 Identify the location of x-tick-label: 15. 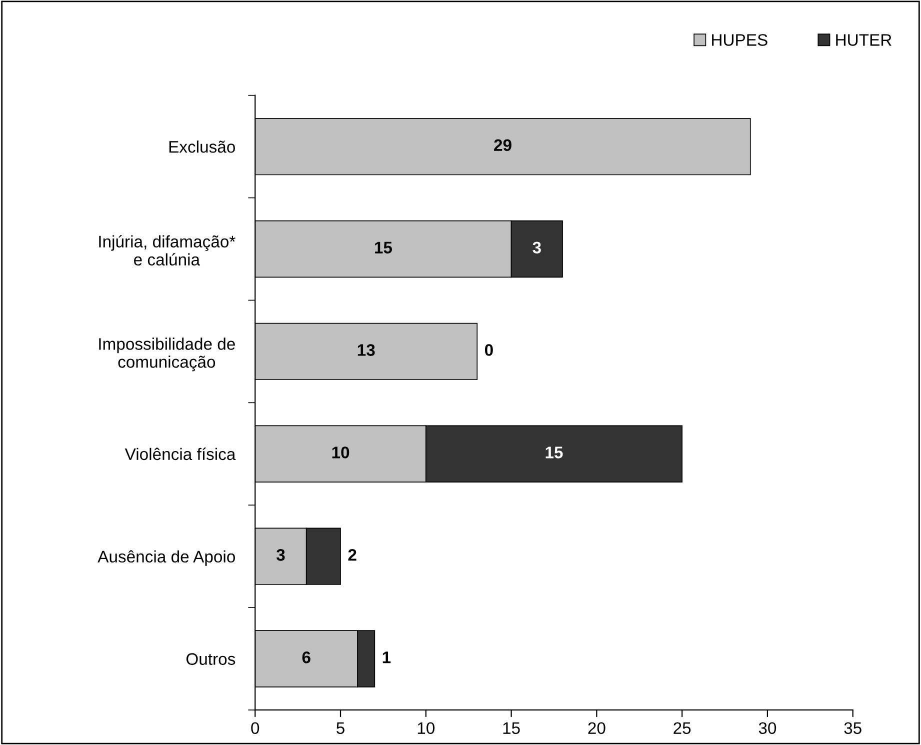
(511, 728).